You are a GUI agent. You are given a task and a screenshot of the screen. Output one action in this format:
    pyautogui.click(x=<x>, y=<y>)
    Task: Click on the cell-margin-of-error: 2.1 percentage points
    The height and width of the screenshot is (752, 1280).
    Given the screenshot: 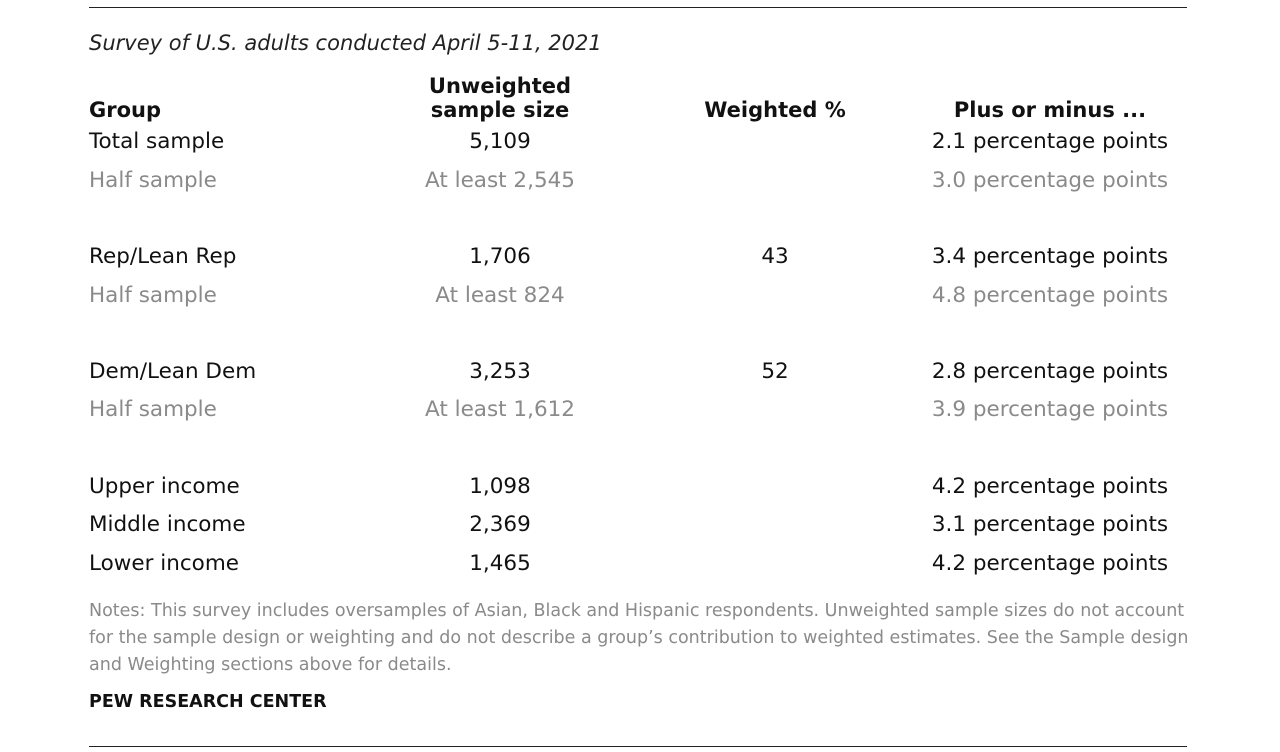 What is the action you would take?
    pyautogui.click(x=1050, y=141)
    